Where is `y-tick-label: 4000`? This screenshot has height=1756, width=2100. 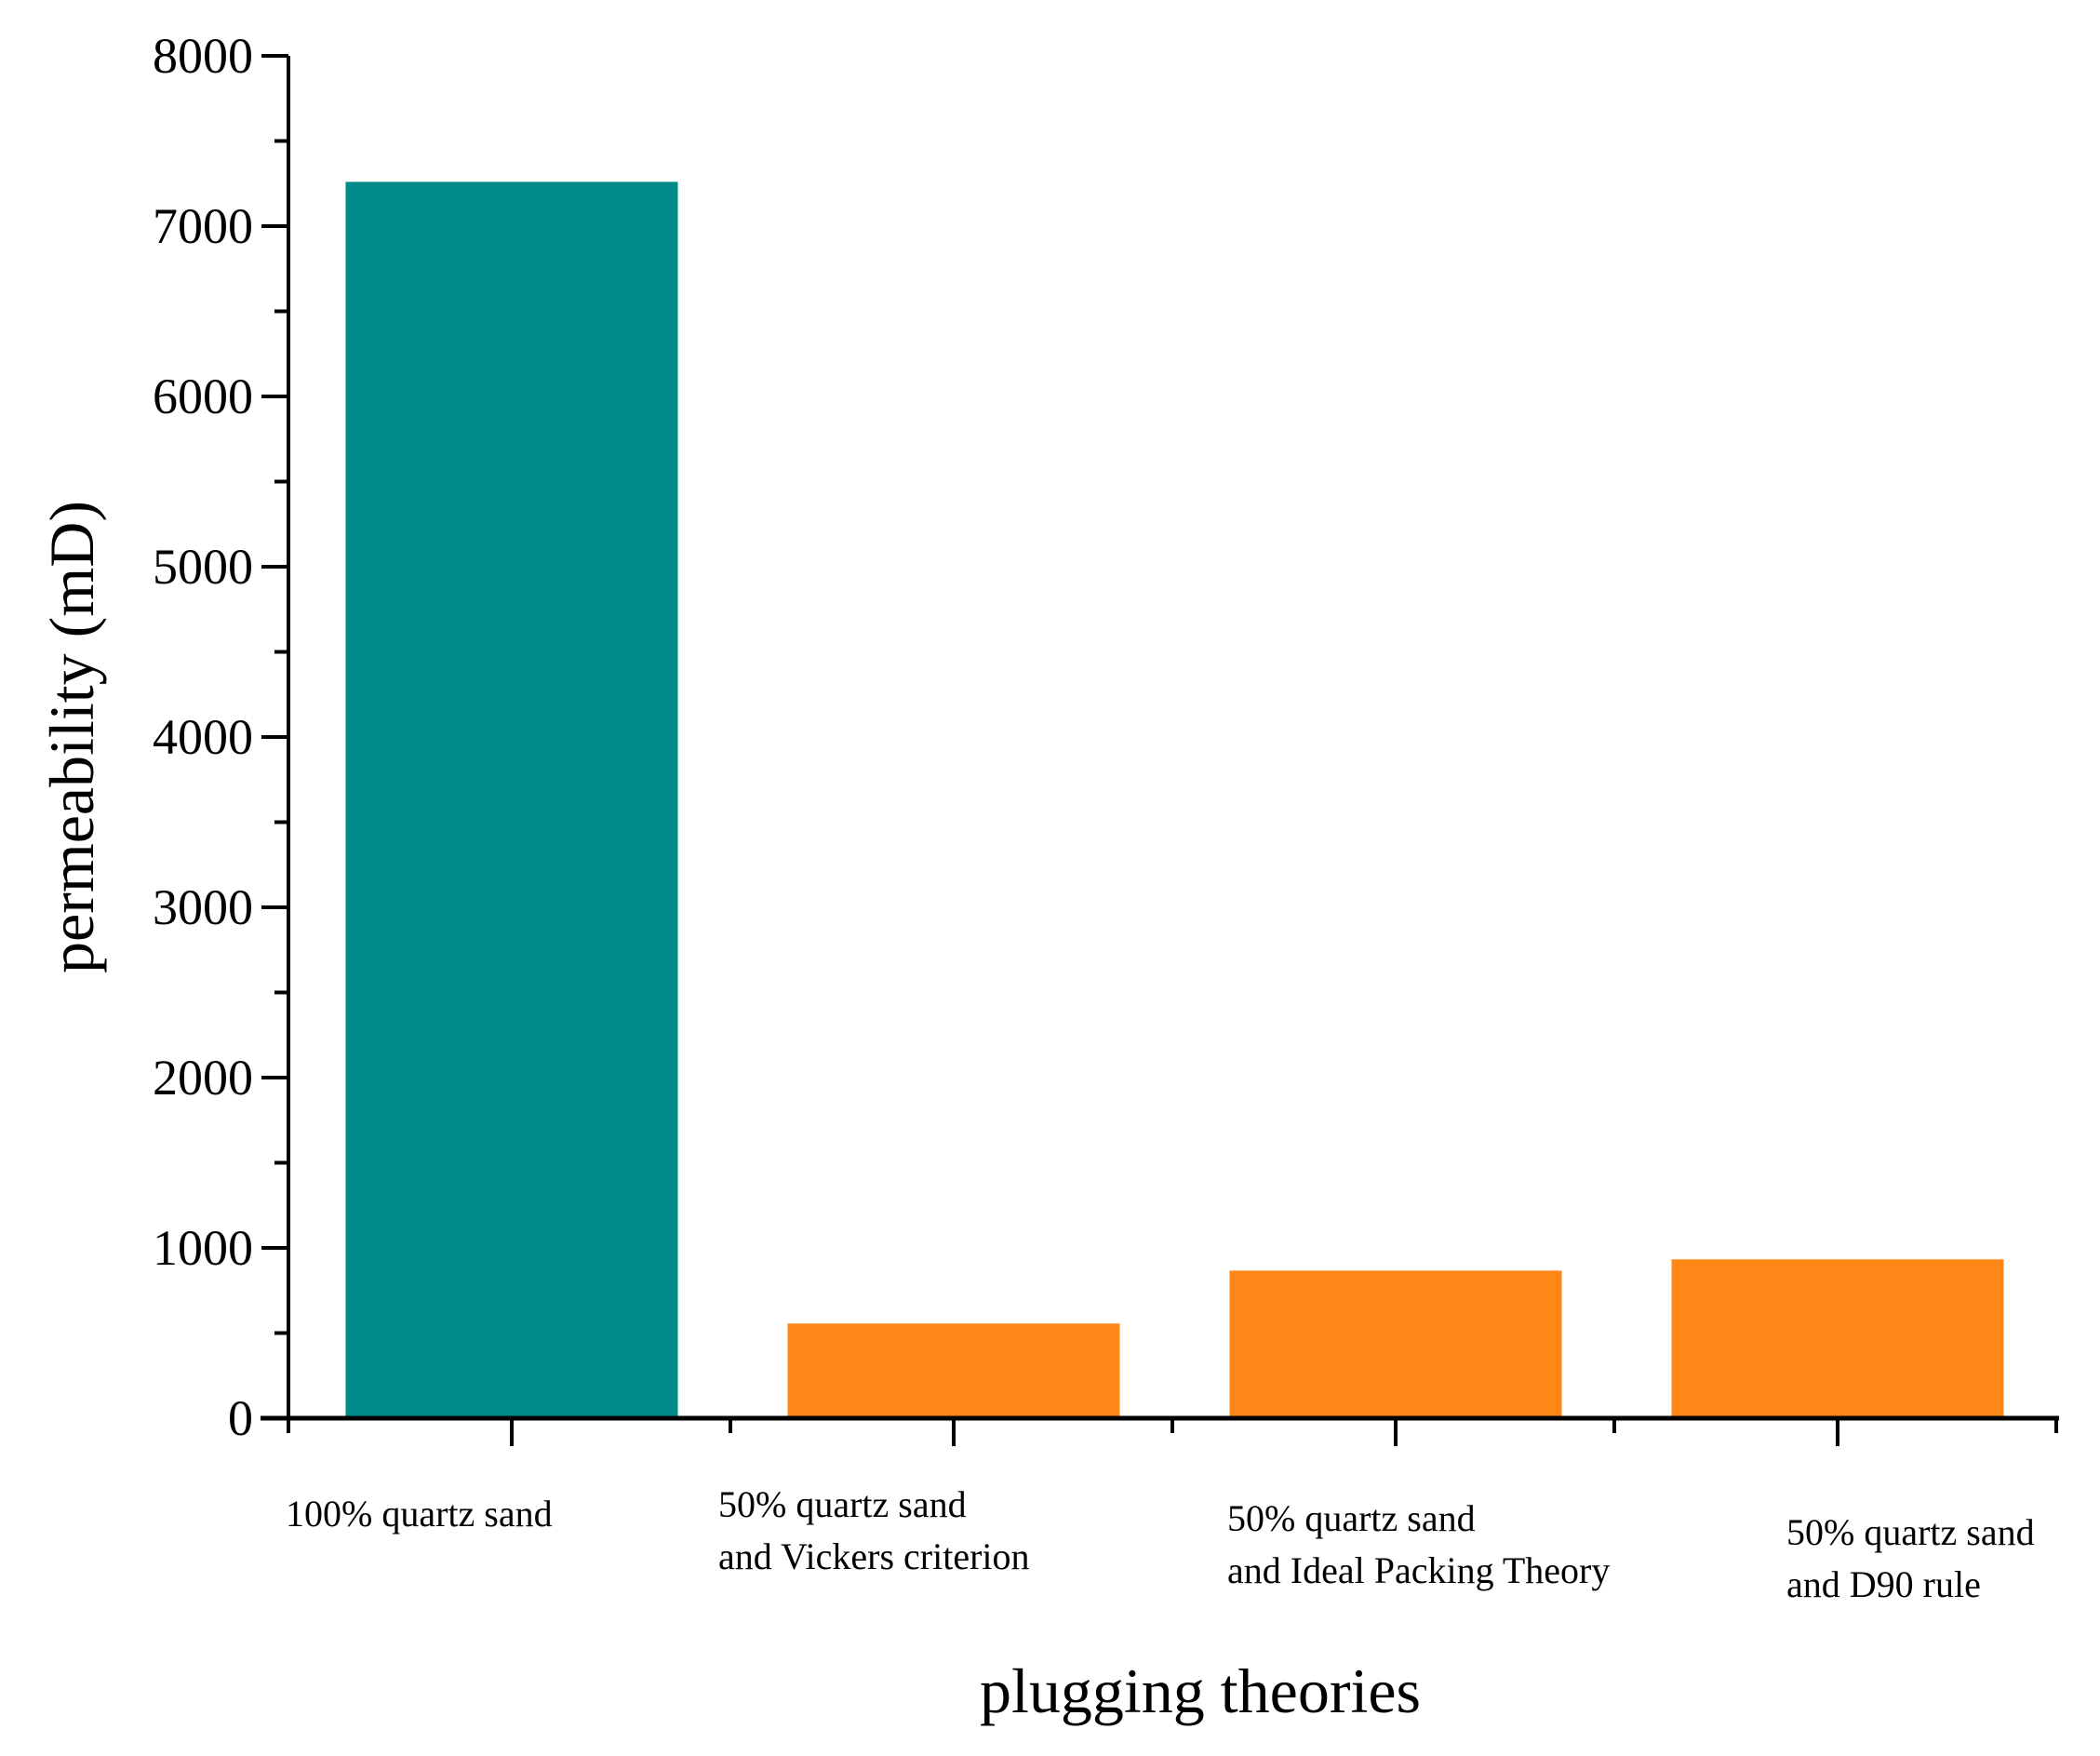 y-tick-label: 4000 is located at coordinates (203, 737).